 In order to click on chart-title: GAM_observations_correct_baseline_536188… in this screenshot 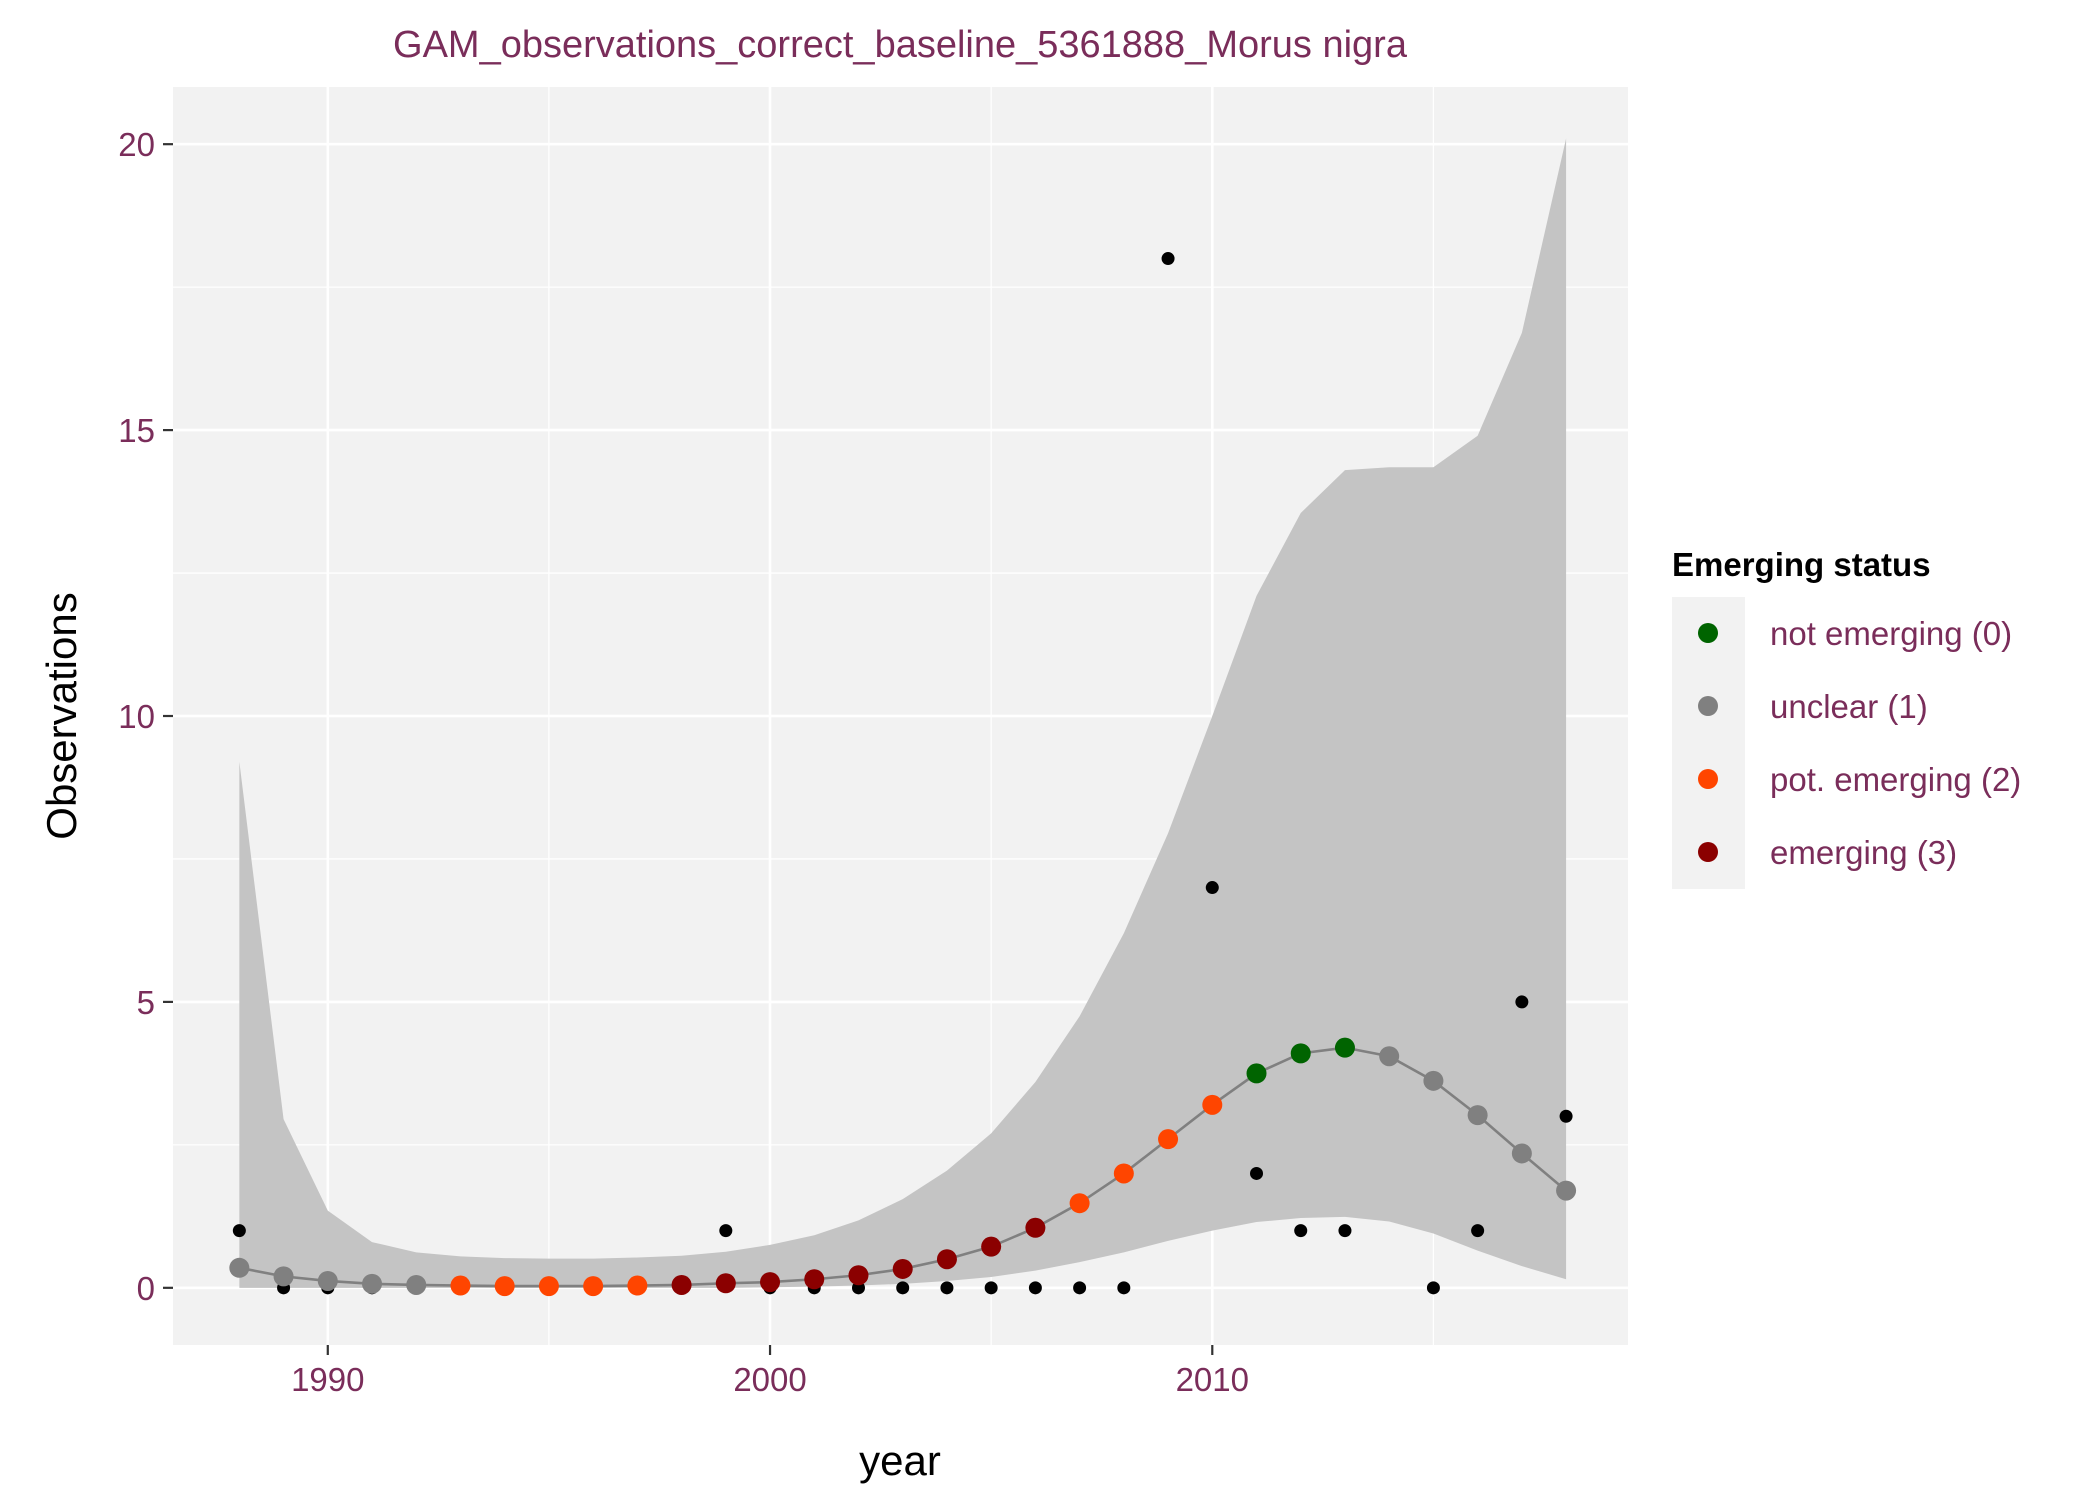, I will do `click(900, 45)`.